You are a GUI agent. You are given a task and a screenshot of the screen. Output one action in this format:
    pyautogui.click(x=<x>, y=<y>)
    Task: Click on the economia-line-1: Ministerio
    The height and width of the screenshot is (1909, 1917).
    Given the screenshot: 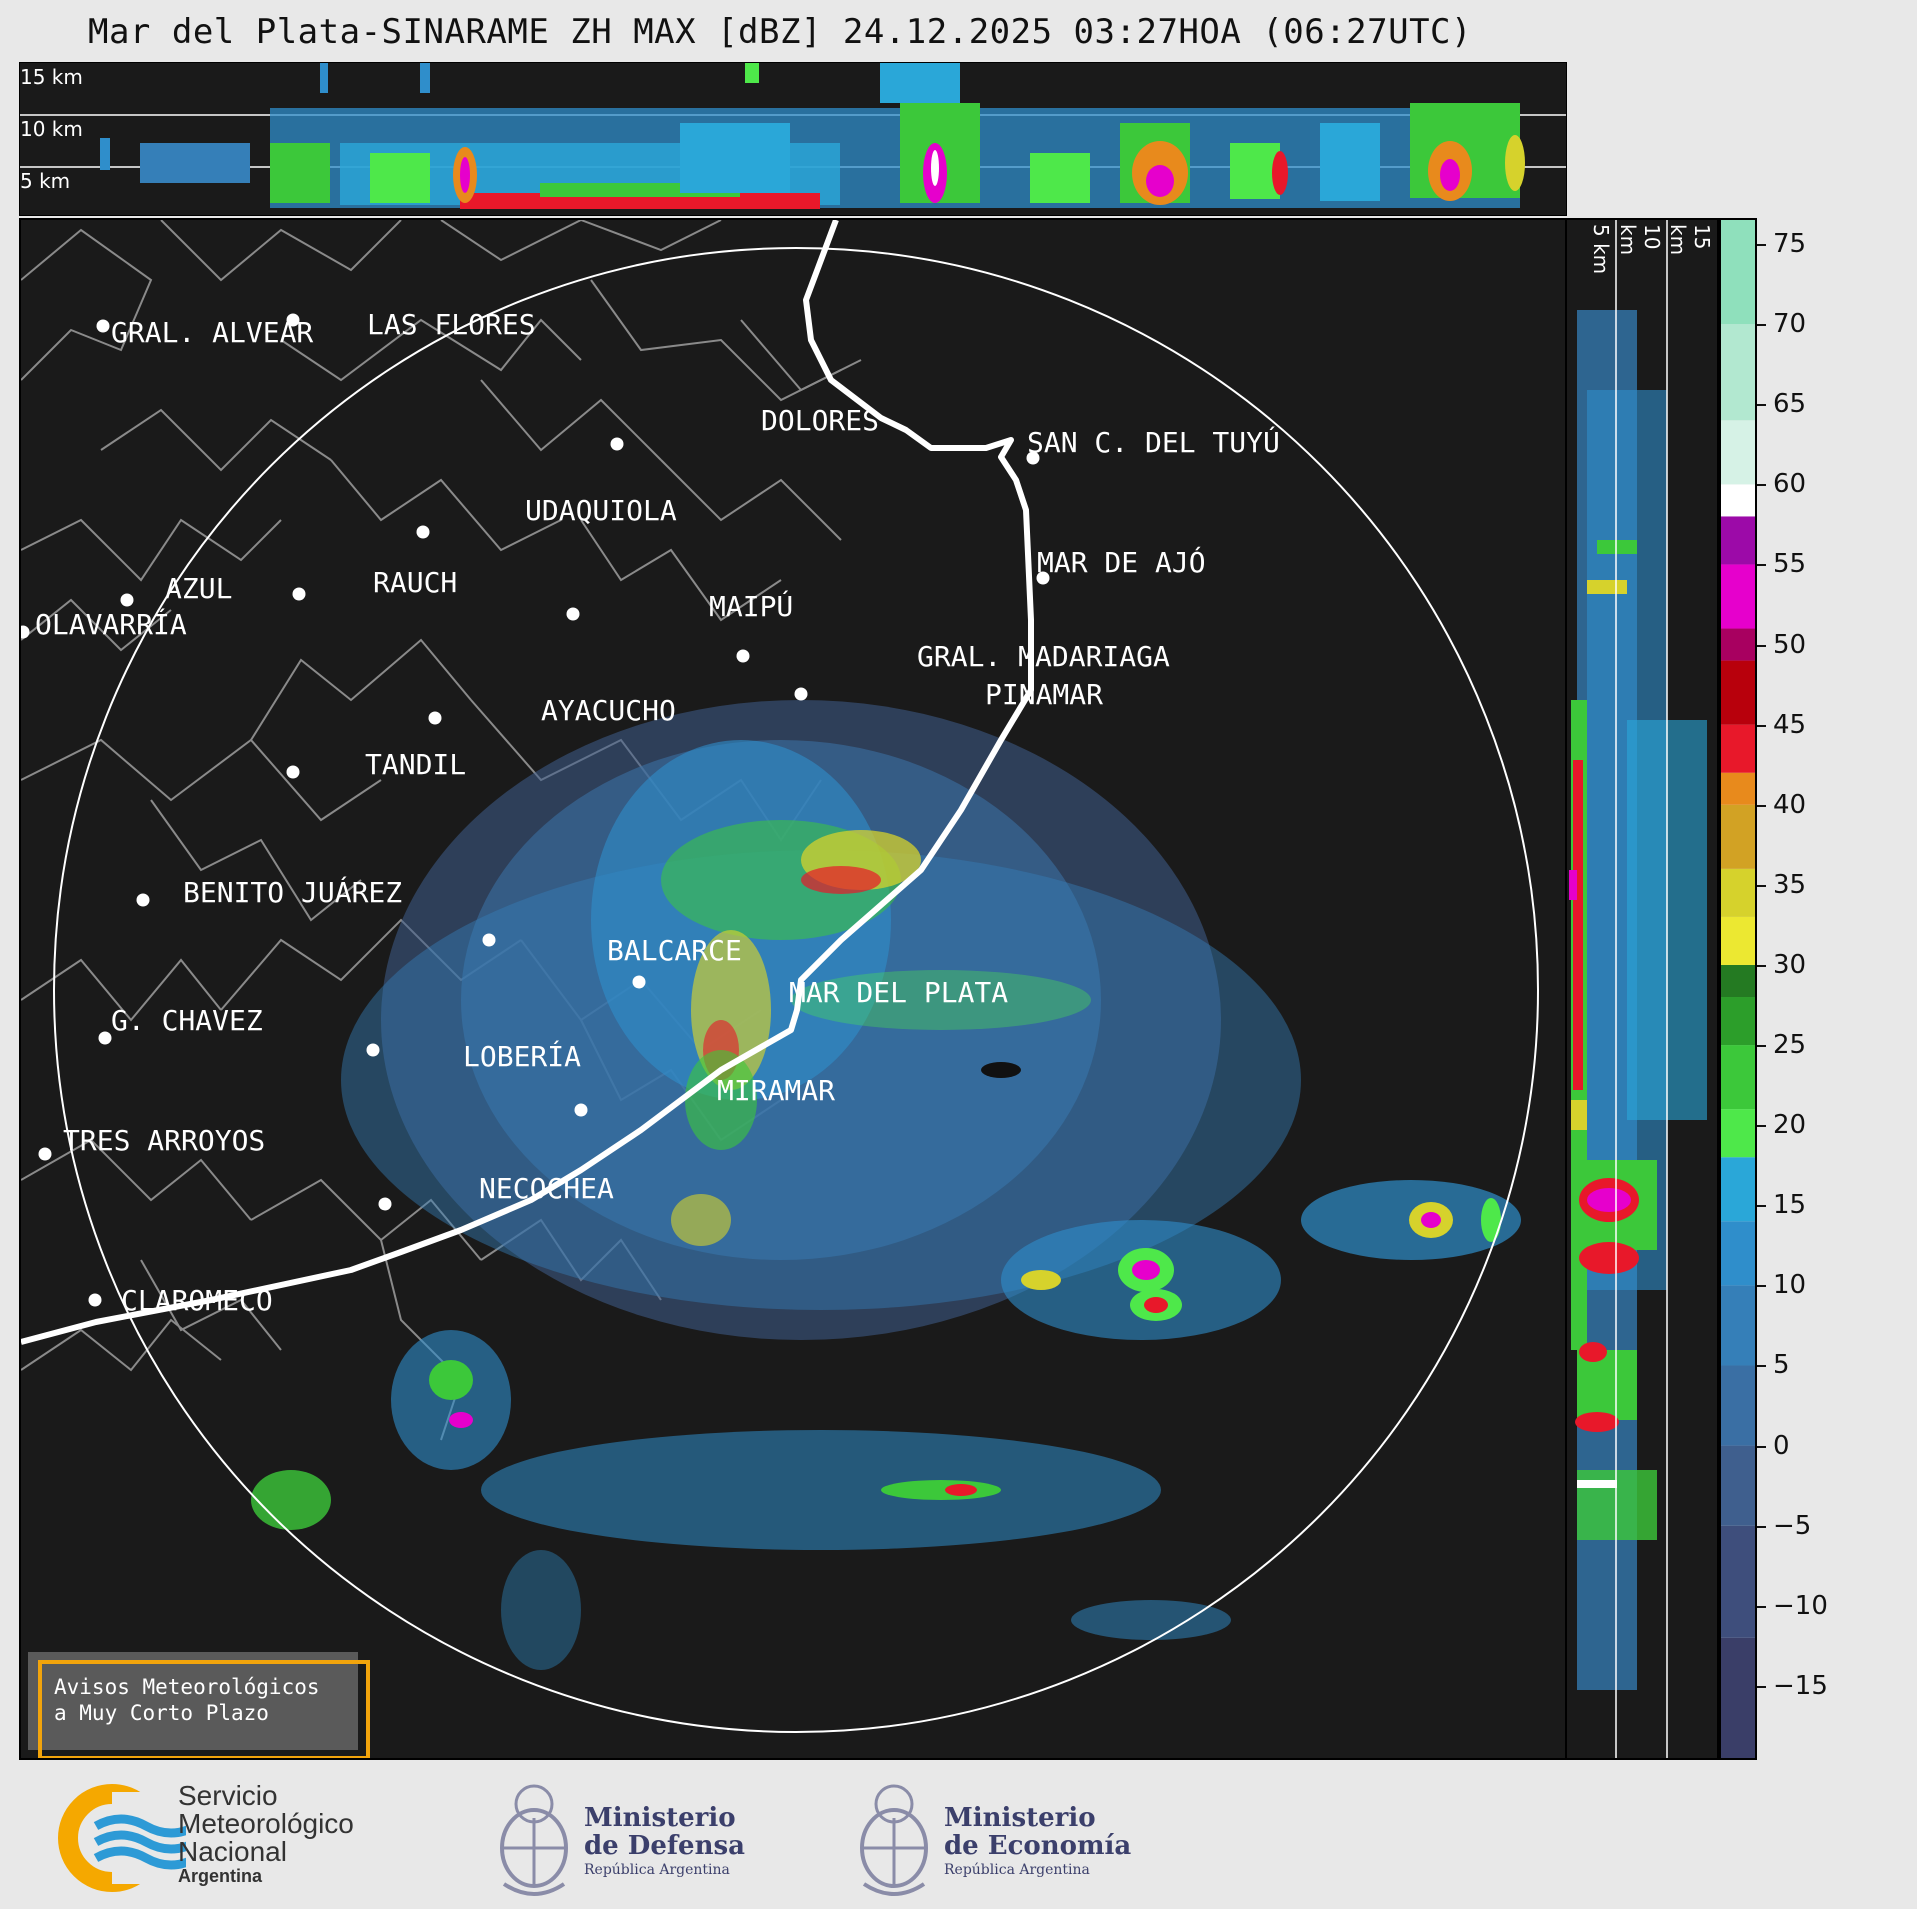 What is the action you would take?
    pyautogui.click(x=1020, y=1818)
    